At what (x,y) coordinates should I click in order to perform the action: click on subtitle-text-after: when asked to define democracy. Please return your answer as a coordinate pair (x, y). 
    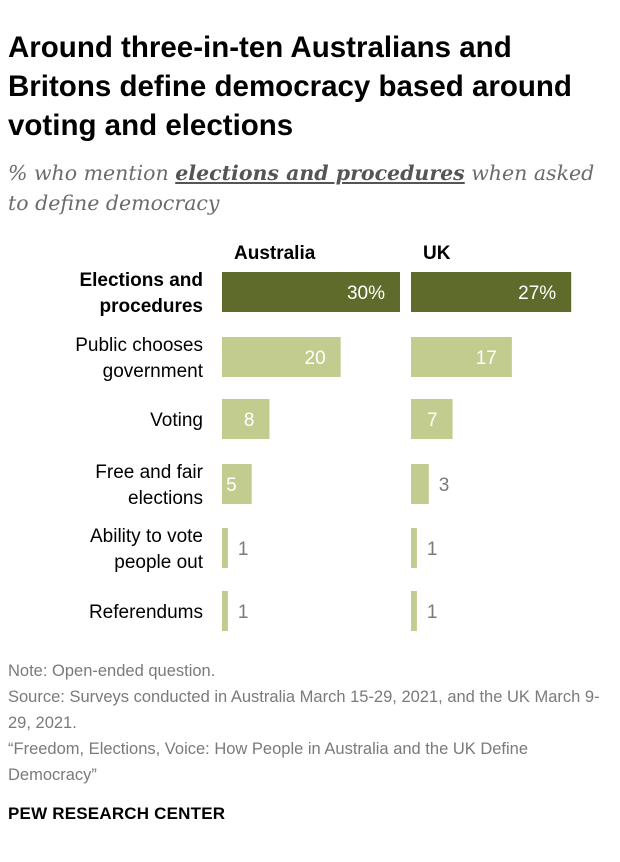
    Looking at the image, I should click on (301, 188).